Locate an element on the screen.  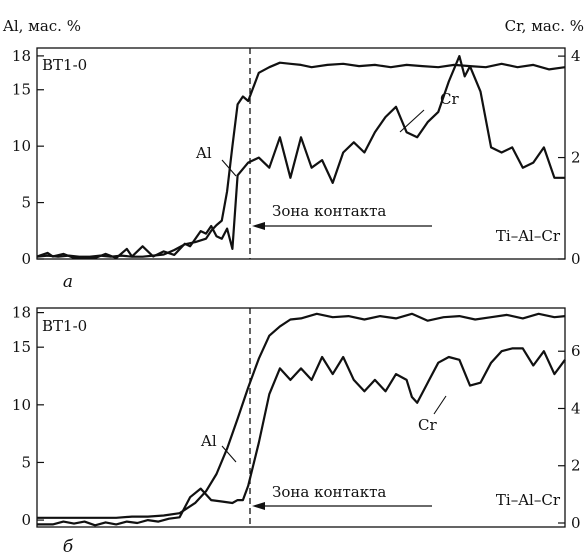
right-axis-label: Cr, мас. % is located at coordinates (544, 26).